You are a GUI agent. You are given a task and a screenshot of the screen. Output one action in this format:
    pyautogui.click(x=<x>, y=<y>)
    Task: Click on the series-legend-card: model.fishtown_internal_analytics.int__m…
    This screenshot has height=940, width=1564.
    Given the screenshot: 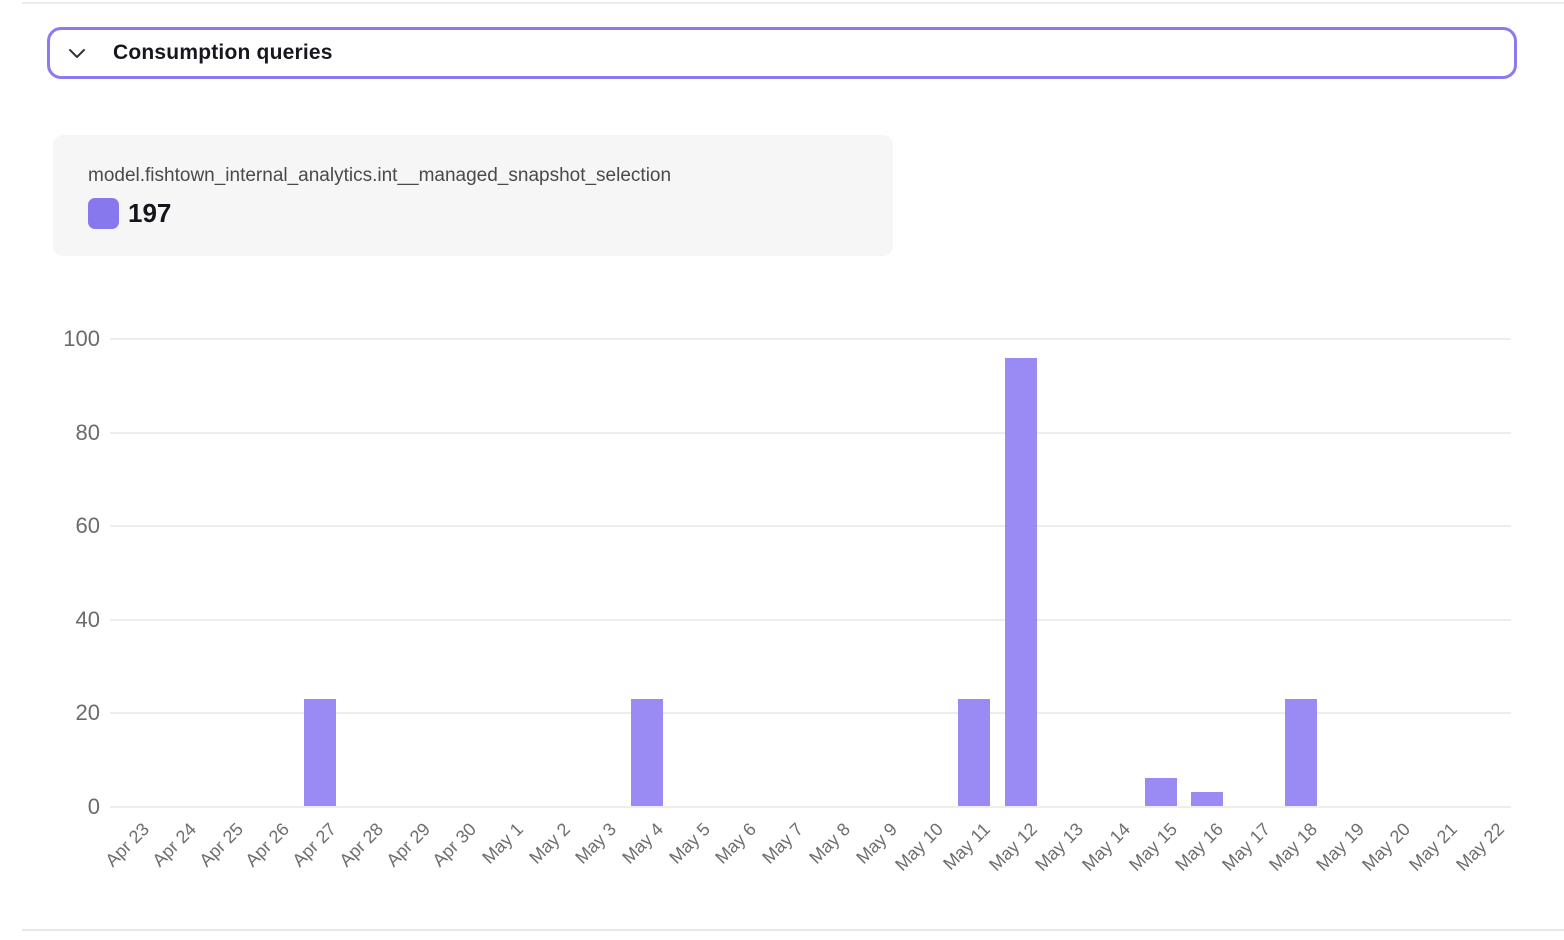 What is the action you would take?
    pyautogui.click(x=473, y=195)
    